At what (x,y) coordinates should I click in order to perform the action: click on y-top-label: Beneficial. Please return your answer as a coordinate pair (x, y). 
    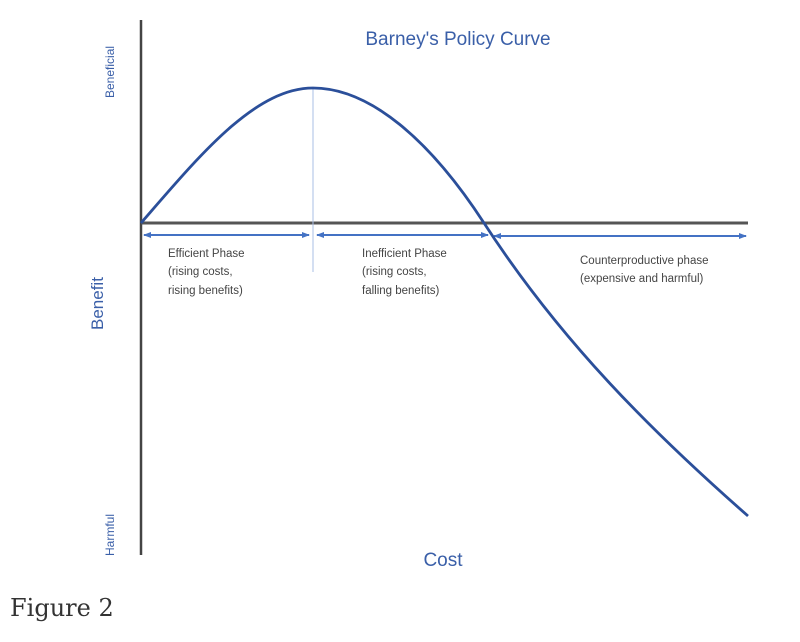
    Looking at the image, I should click on (110, 72).